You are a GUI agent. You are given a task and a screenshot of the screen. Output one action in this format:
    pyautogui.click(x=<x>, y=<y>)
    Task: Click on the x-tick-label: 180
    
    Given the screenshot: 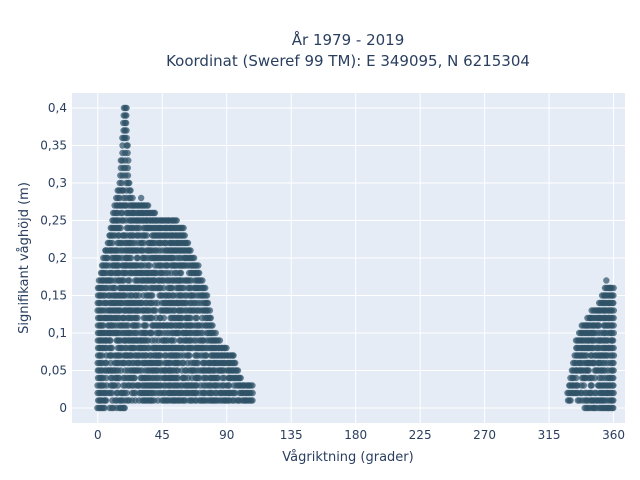 What is the action you would take?
    pyautogui.click(x=355, y=435)
    